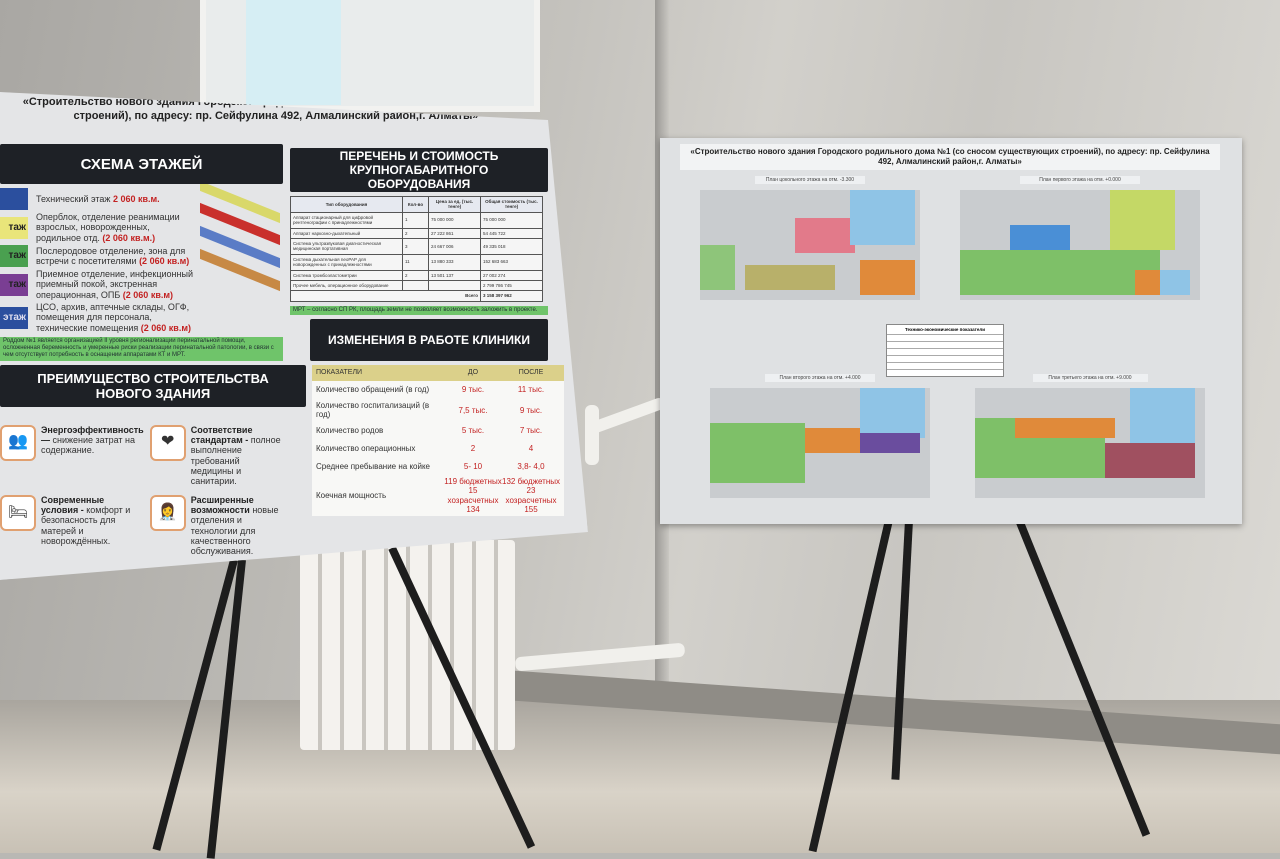 Image resolution: width=1280 pixels, height=859 pixels. Describe the element at coordinates (339, 372) in the screenshot. I see `column-header: ПОКАЗАТЕЛИ` at that location.